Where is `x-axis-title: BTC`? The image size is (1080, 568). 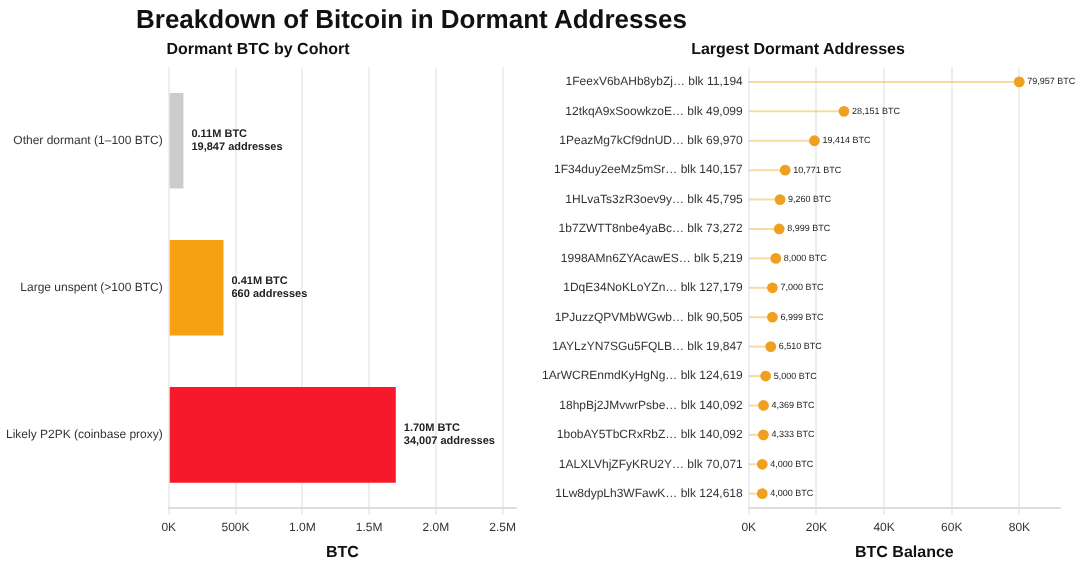 x-axis-title: BTC is located at coordinates (342, 551).